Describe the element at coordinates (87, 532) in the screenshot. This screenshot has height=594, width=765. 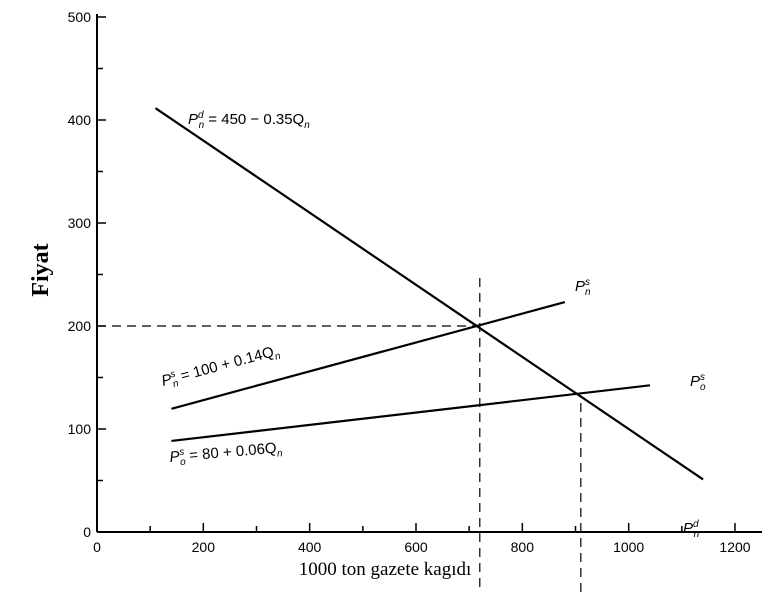
I see `y-tick-label: 0` at that location.